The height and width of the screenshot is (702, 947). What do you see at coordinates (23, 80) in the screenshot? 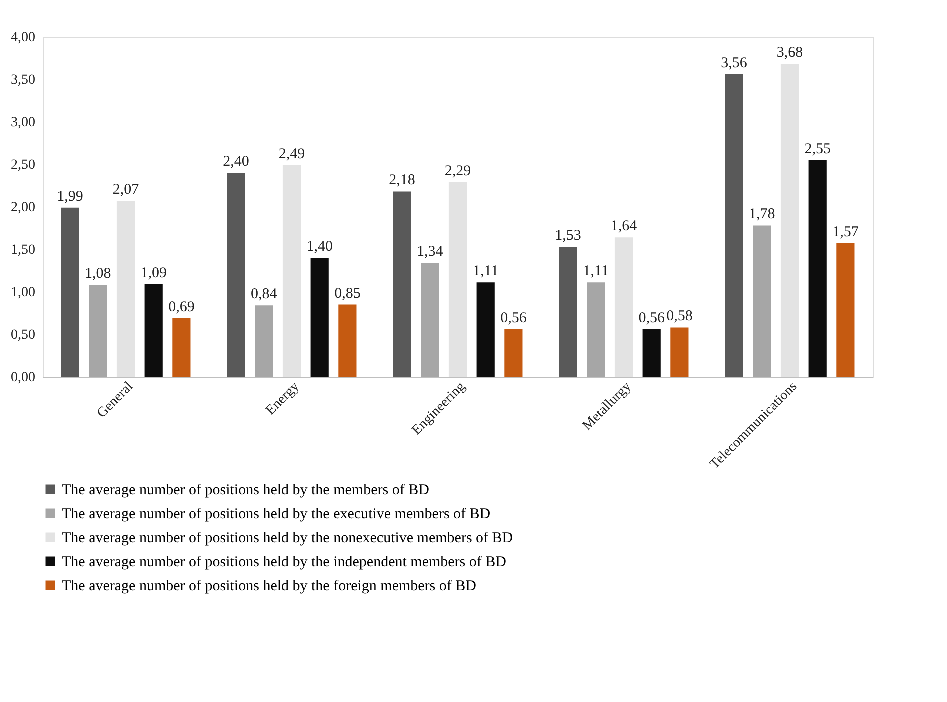
I see `y-tick-label: 3,50` at bounding box center [23, 80].